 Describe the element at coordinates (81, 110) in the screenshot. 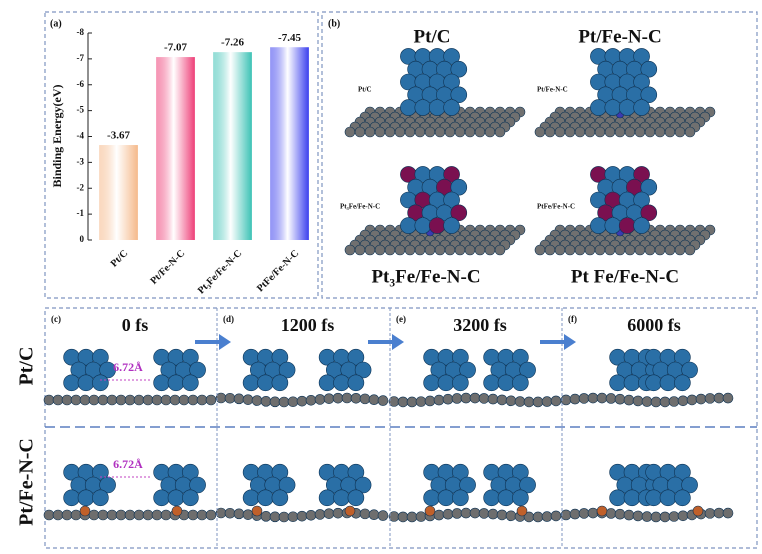

I see `y-tick-label: -5` at that location.